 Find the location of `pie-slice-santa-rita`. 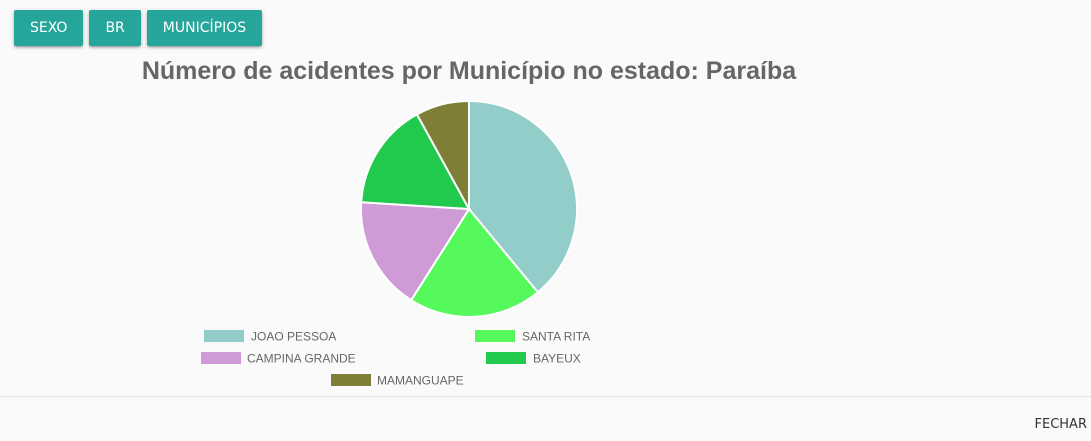

pie-slice-santa-rita is located at coordinates (474, 262).